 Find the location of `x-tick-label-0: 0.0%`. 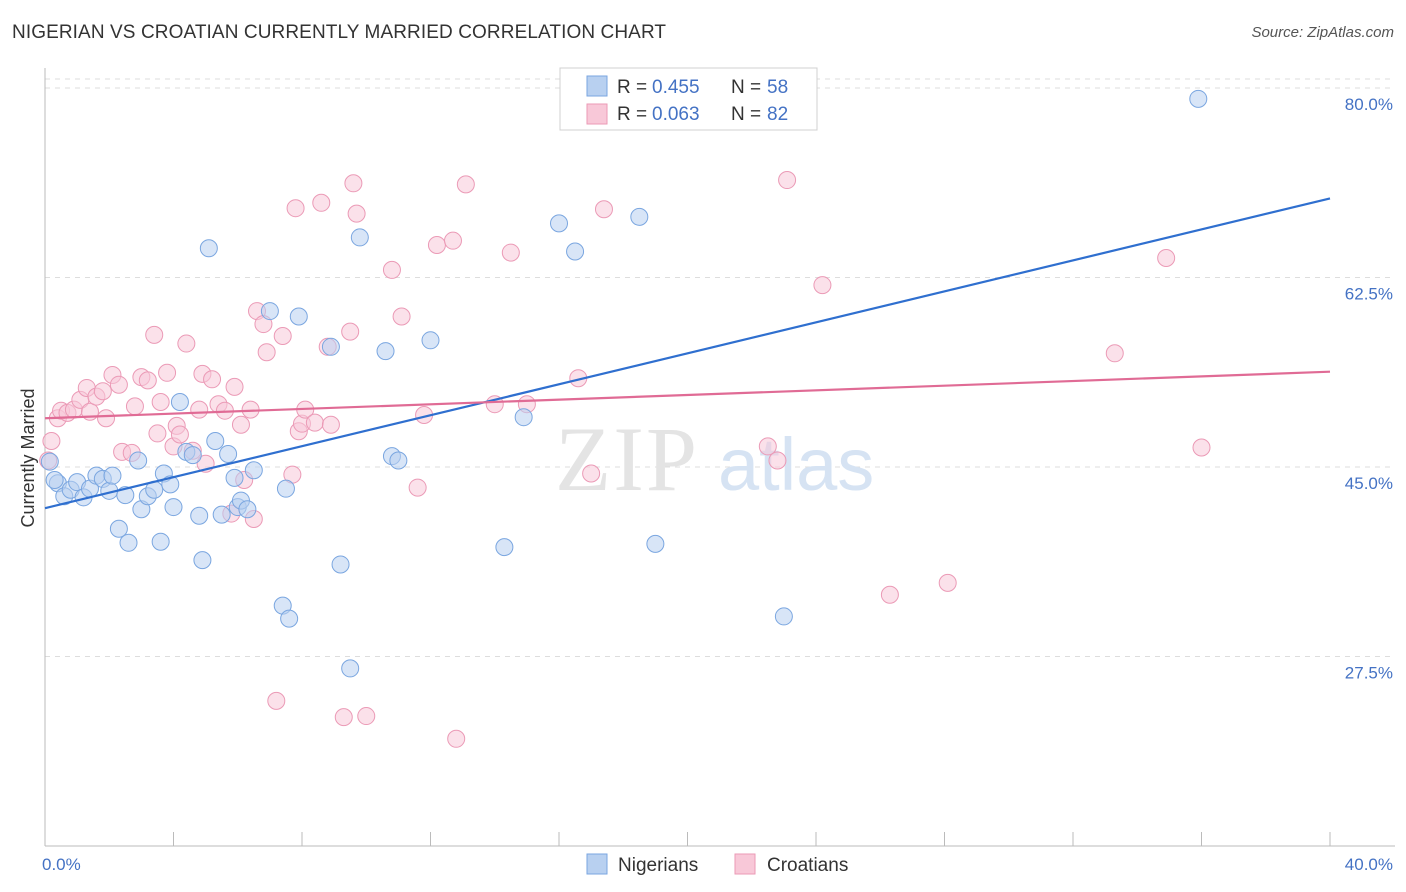

x-tick-label-0: 0.0% is located at coordinates (61, 864).